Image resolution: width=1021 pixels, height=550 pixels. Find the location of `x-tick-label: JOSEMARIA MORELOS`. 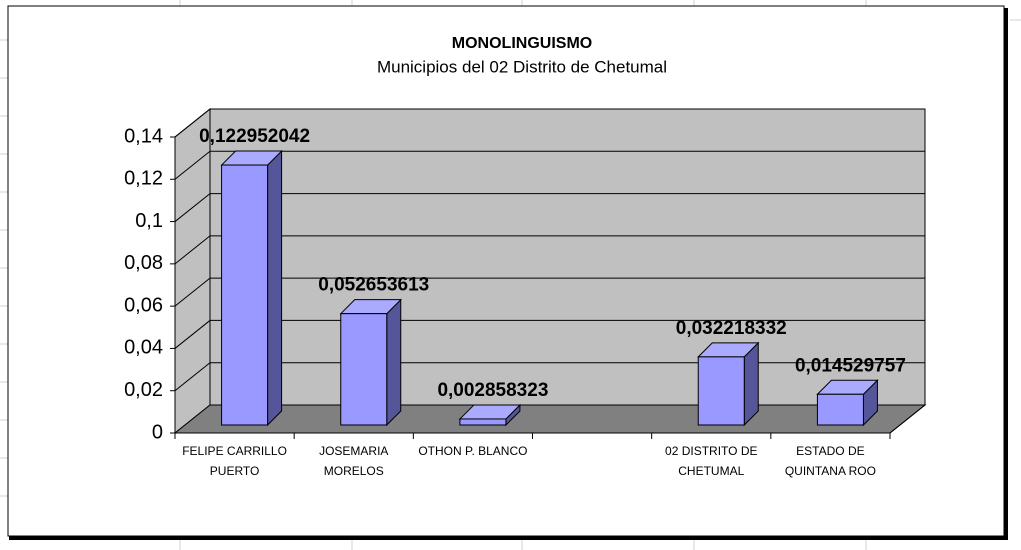

x-tick-label: JOSEMARIA MORELOS is located at coordinates (354, 461).